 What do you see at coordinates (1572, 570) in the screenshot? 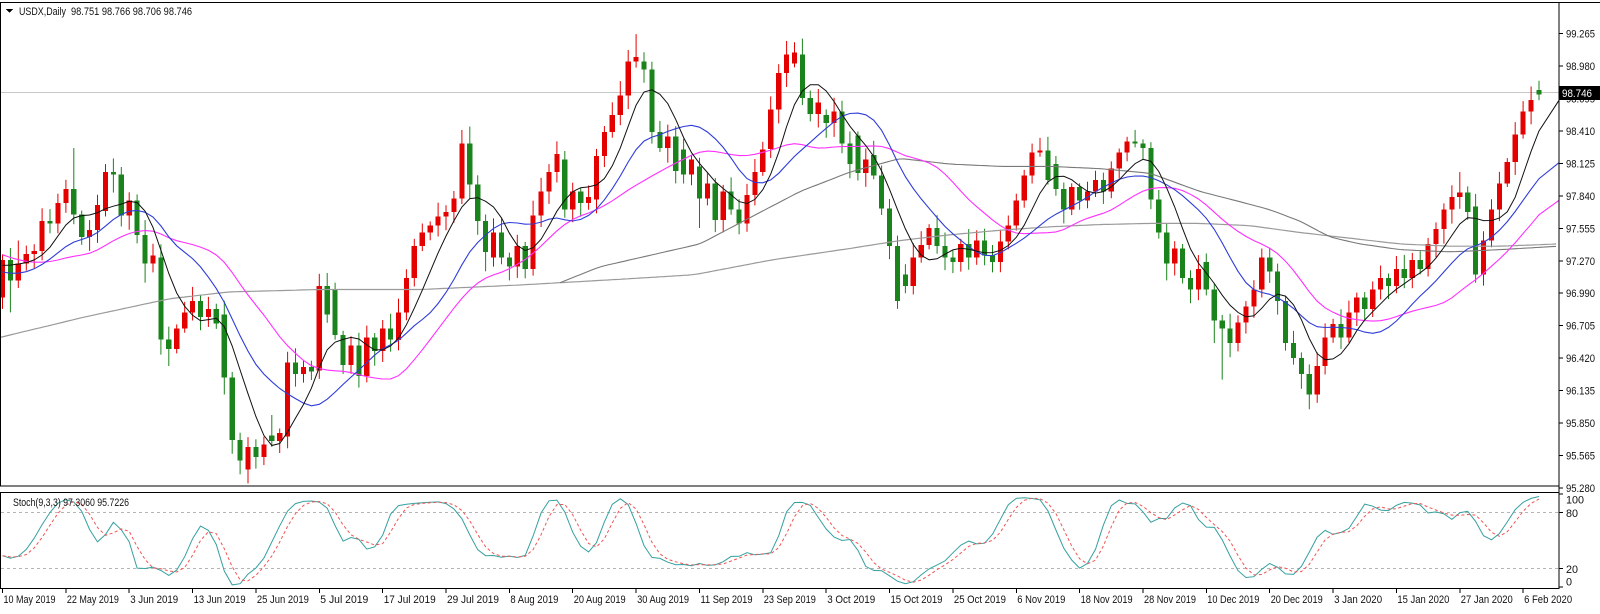
I see `svg-text: 20` at bounding box center [1572, 570].